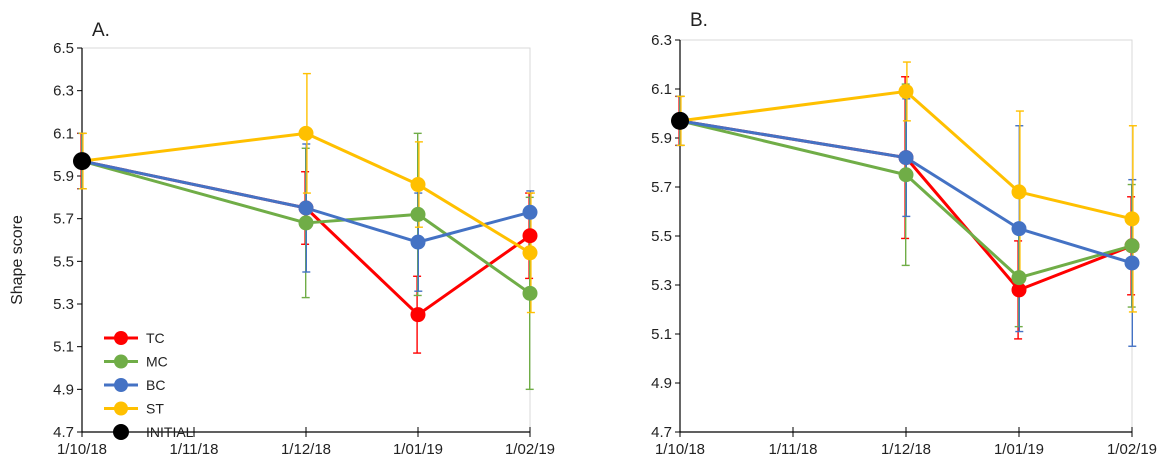 The width and height of the screenshot is (1172, 470). What do you see at coordinates (17, 260) in the screenshot?
I see `panel-a-y-axis-label: Shape score` at bounding box center [17, 260].